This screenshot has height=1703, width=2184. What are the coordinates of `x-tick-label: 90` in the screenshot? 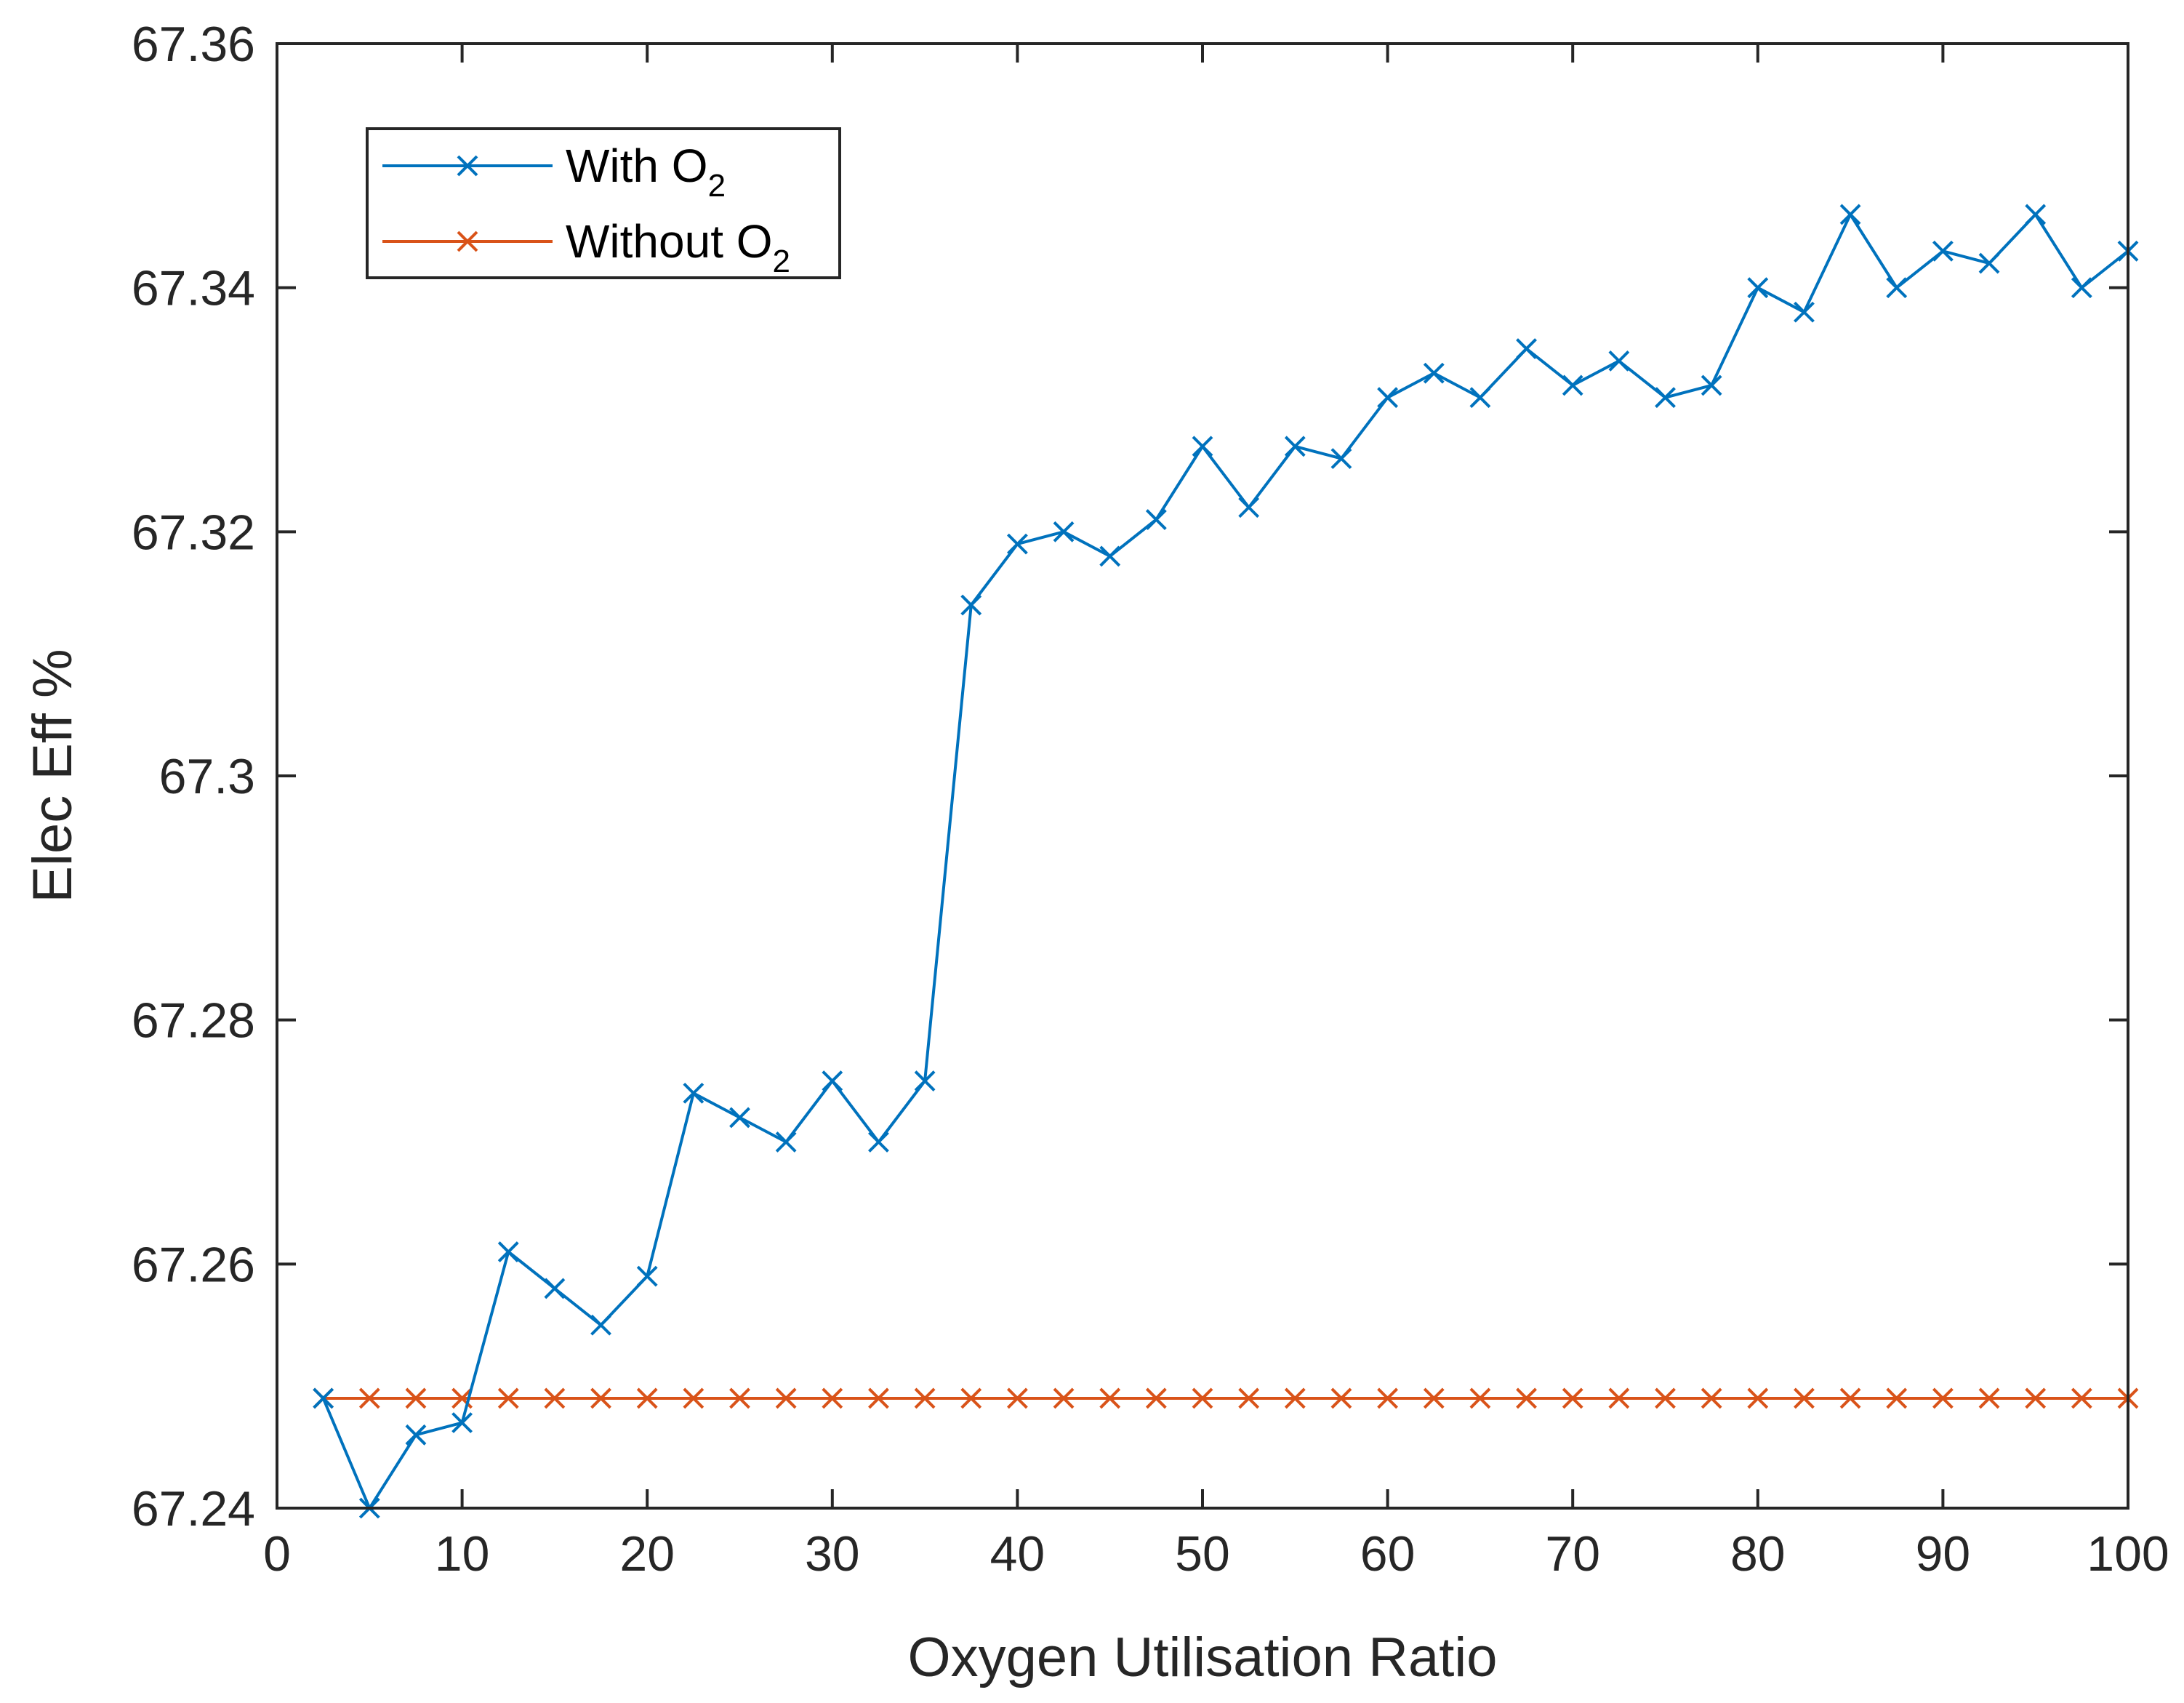 It's located at (1943, 1554).